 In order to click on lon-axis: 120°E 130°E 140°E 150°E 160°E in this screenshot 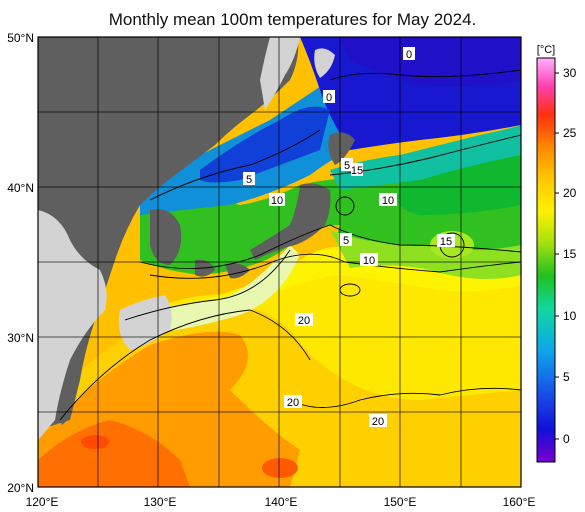, I will do `click(281, 502)`.